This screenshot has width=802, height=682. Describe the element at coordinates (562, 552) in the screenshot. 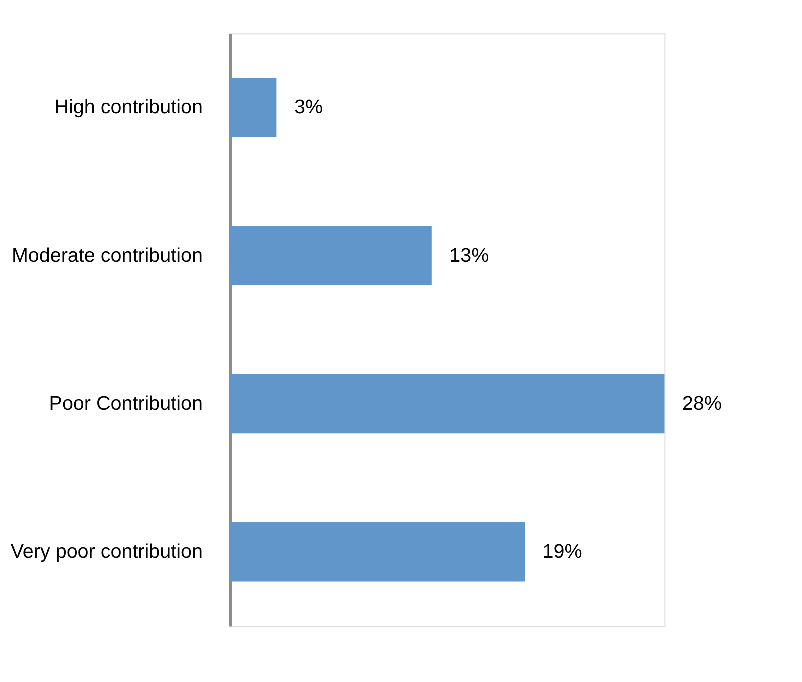

I see `data-label: 19%` at that location.